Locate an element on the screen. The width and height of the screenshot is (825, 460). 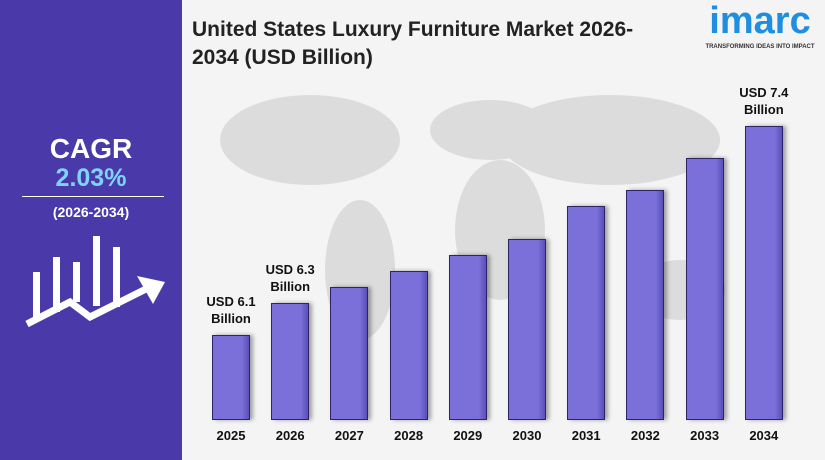
x-tick-label: 2034 is located at coordinates (764, 435).